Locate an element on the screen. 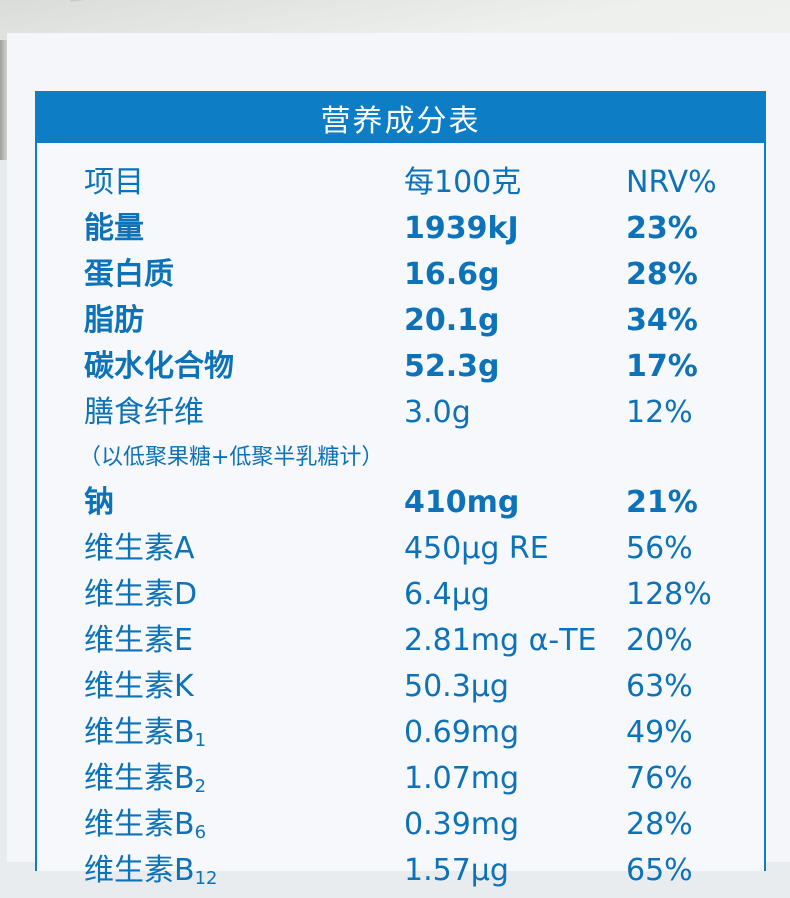 The width and height of the screenshot is (790, 898). nutrient-nrv: 76% is located at coordinates (659, 778).